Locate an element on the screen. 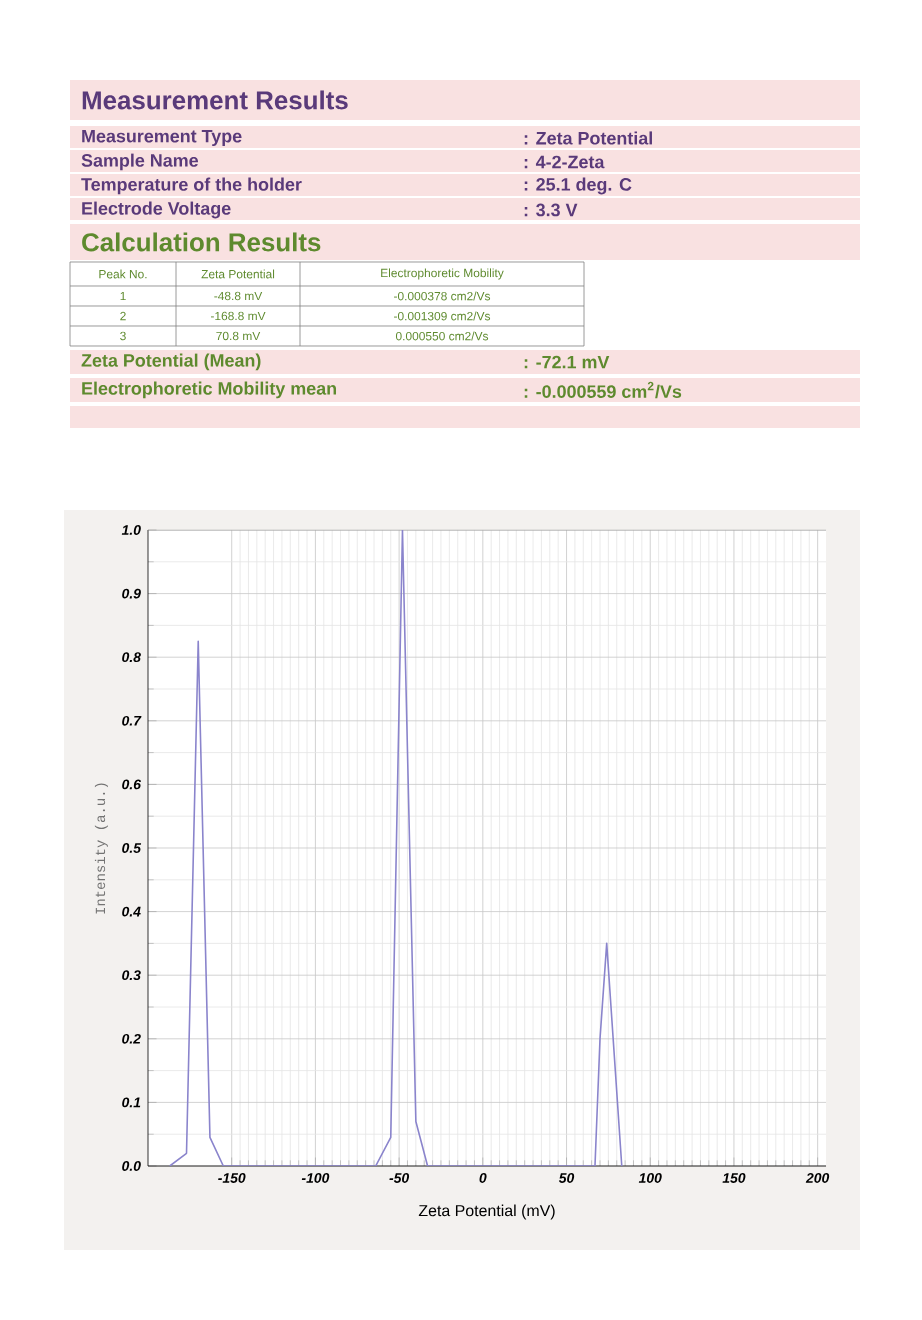  text: : -0.000559 cm$^{2}$/Vs is located at coordinates (603, 390).